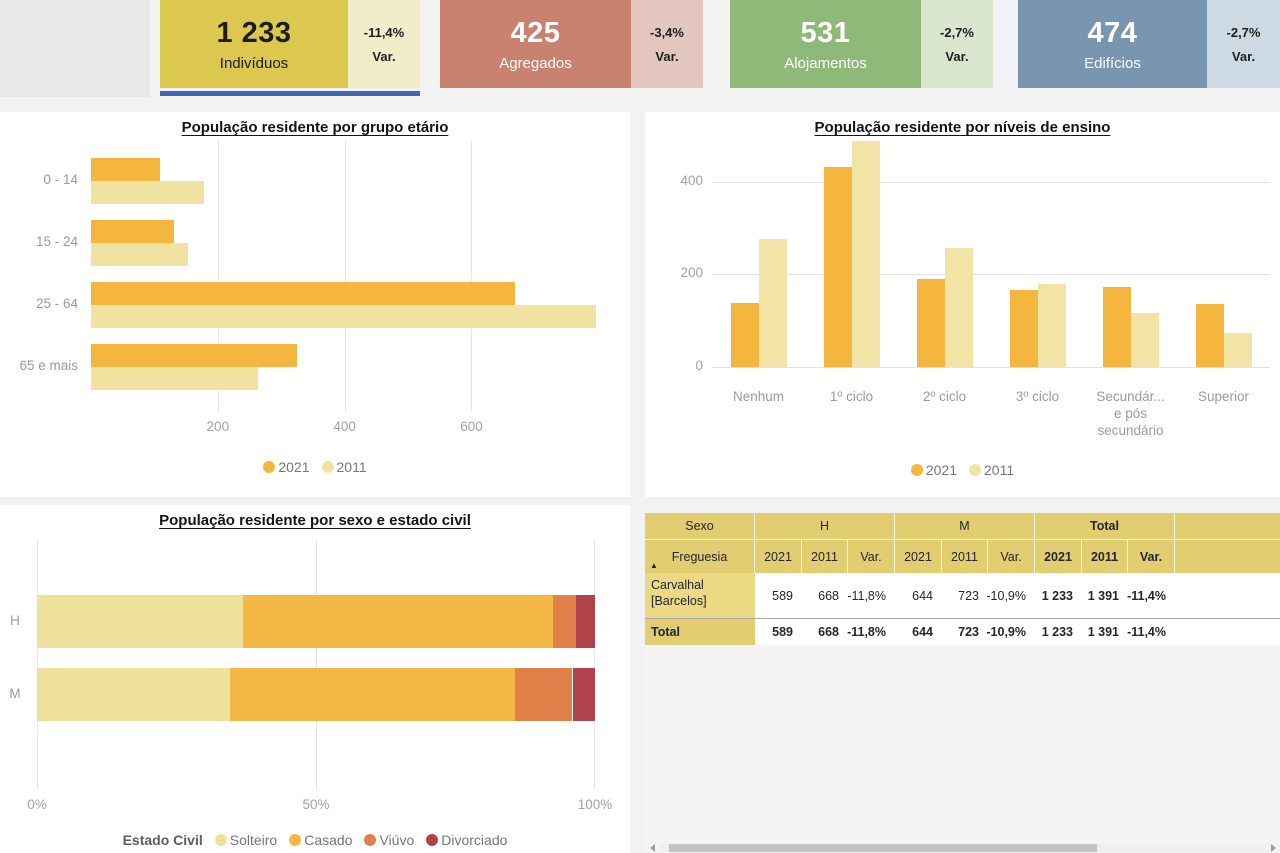 The width and height of the screenshot is (1280, 853). Describe the element at coordinates (861, 44) in the screenshot. I see `kpi-card-3: 531 Alojamentos -2,7% Var.` at that location.